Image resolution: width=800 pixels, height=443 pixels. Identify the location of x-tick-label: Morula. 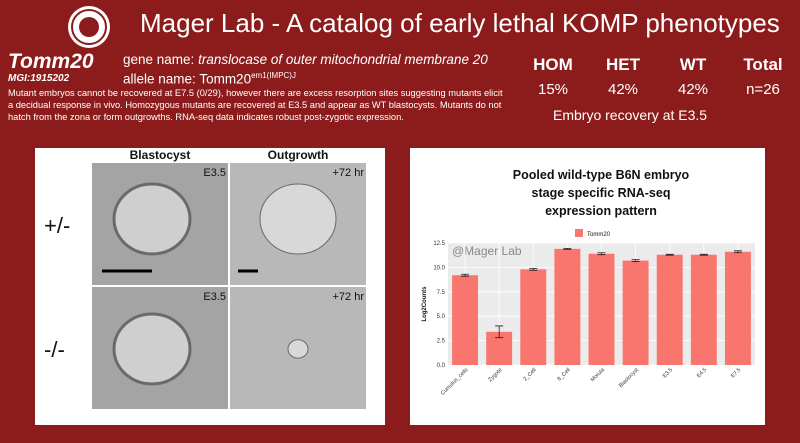
(598, 375).